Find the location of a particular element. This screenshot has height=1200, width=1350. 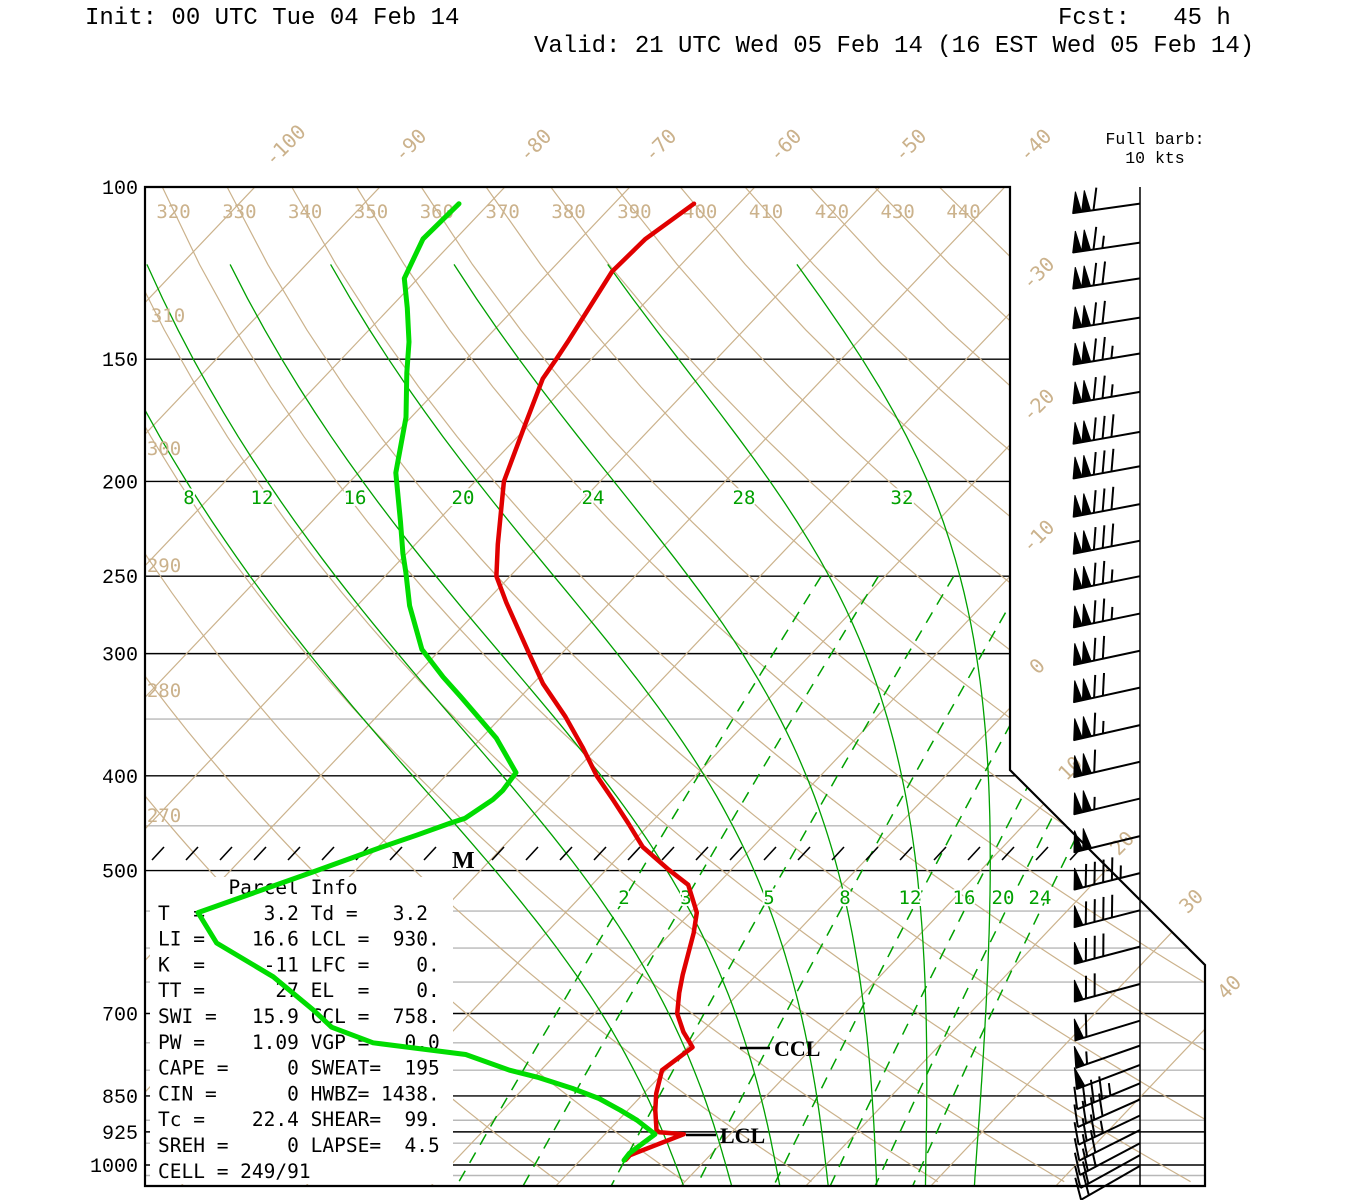

parcel-info-row: TT = 27 EL = 0. is located at coordinates (299, 990).